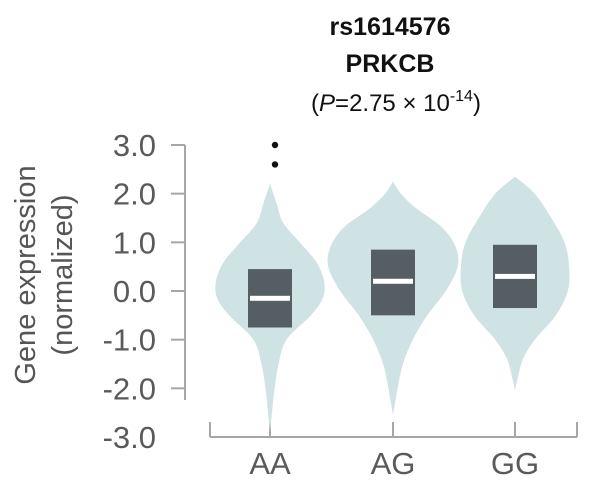  Describe the element at coordinates (390, 27) in the screenshot. I see `title-snp: rs1614576` at that location.